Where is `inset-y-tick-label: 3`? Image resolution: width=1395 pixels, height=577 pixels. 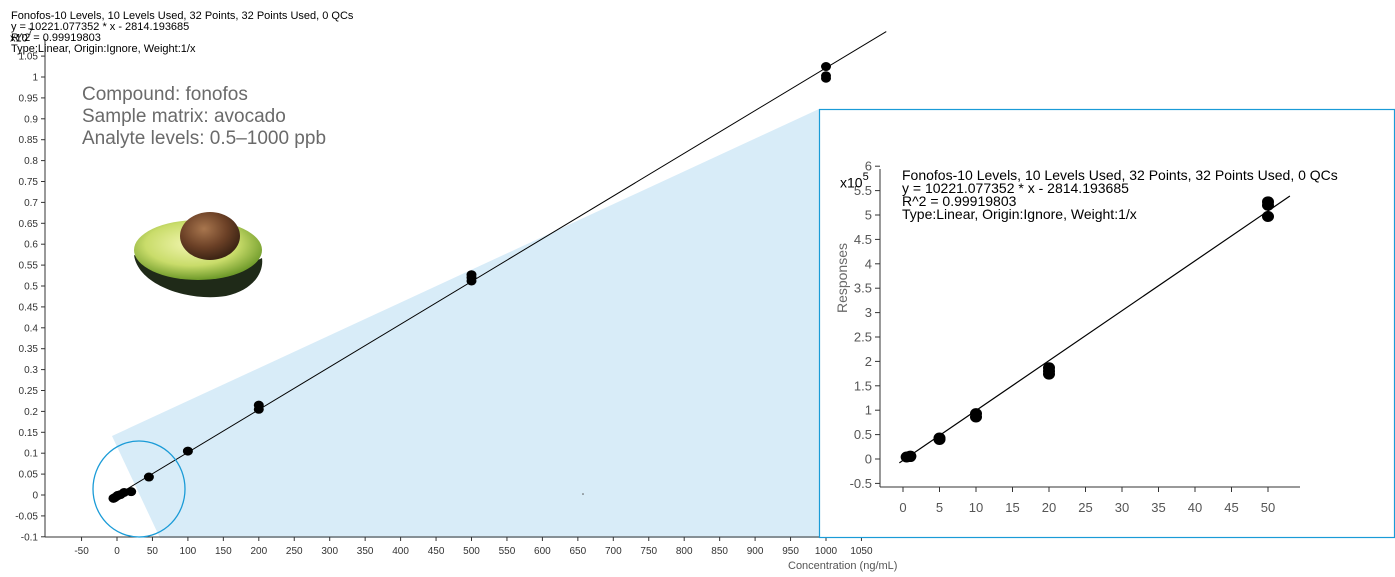
inset-y-tick-label: 3 is located at coordinates (868, 312).